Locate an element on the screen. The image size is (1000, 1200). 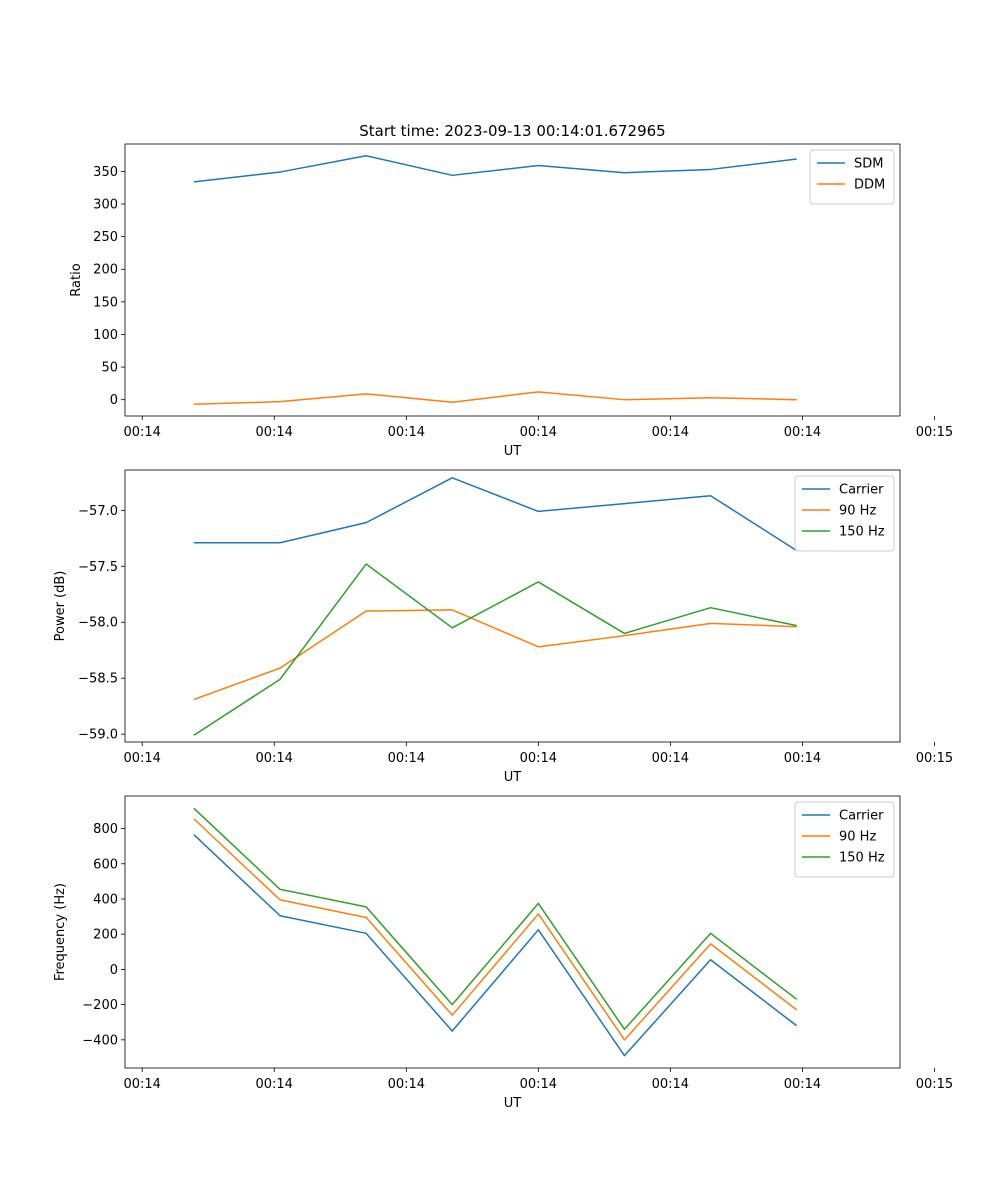
y-tick-label: −400 is located at coordinates (100, 1040).